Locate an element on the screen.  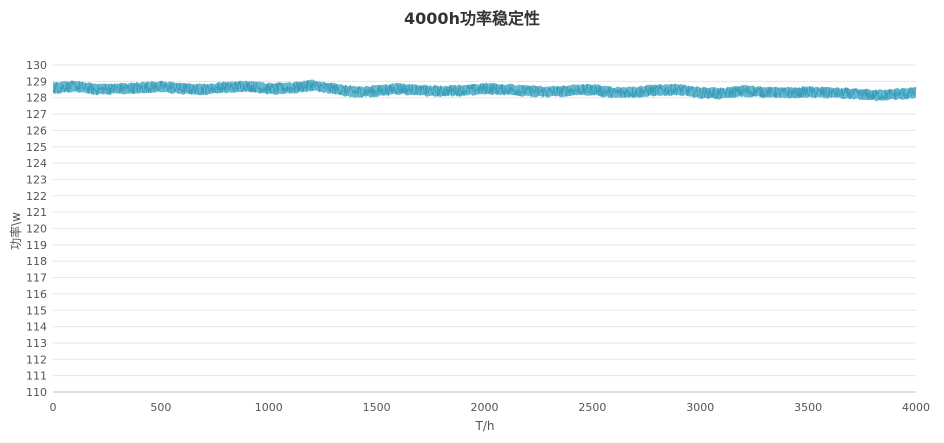
x-tick-label: 0 is located at coordinates (53, 407).